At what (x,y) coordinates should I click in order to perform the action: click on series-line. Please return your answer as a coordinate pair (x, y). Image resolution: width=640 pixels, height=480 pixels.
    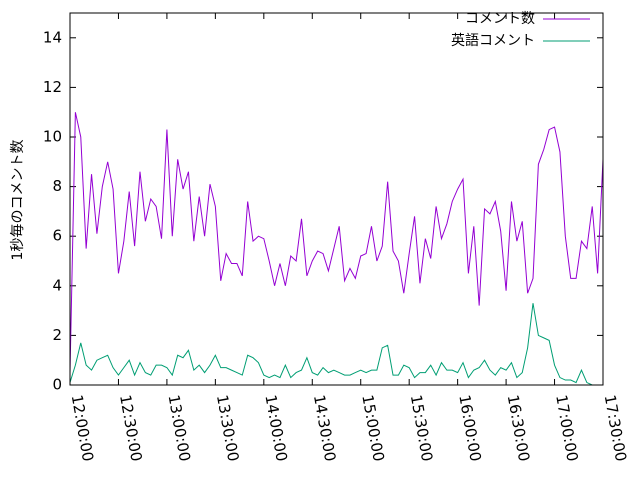
    Looking at the image, I should click on (336, 344).